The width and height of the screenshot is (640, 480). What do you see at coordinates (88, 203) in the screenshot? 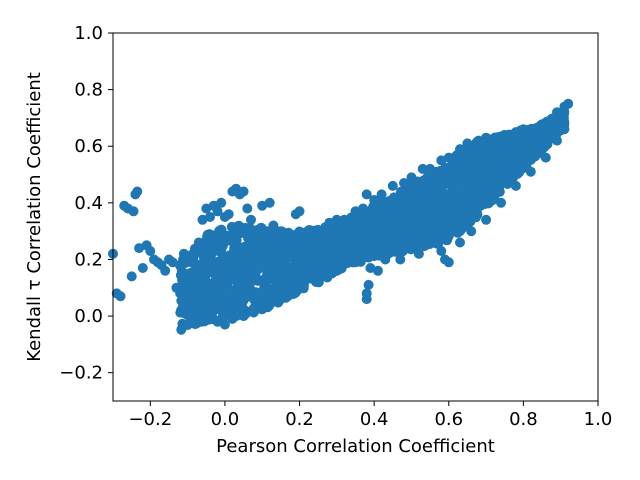
I see `y-tick-label: 0.4` at bounding box center [88, 203].